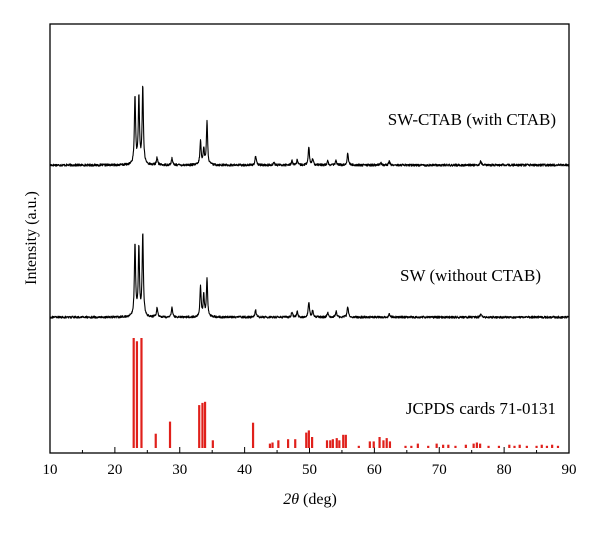 This screenshot has height=539, width=600. What do you see at coordinates (346, 393) in the screenshot?
I see `reference-sticks` at bounding box center [346, 393].